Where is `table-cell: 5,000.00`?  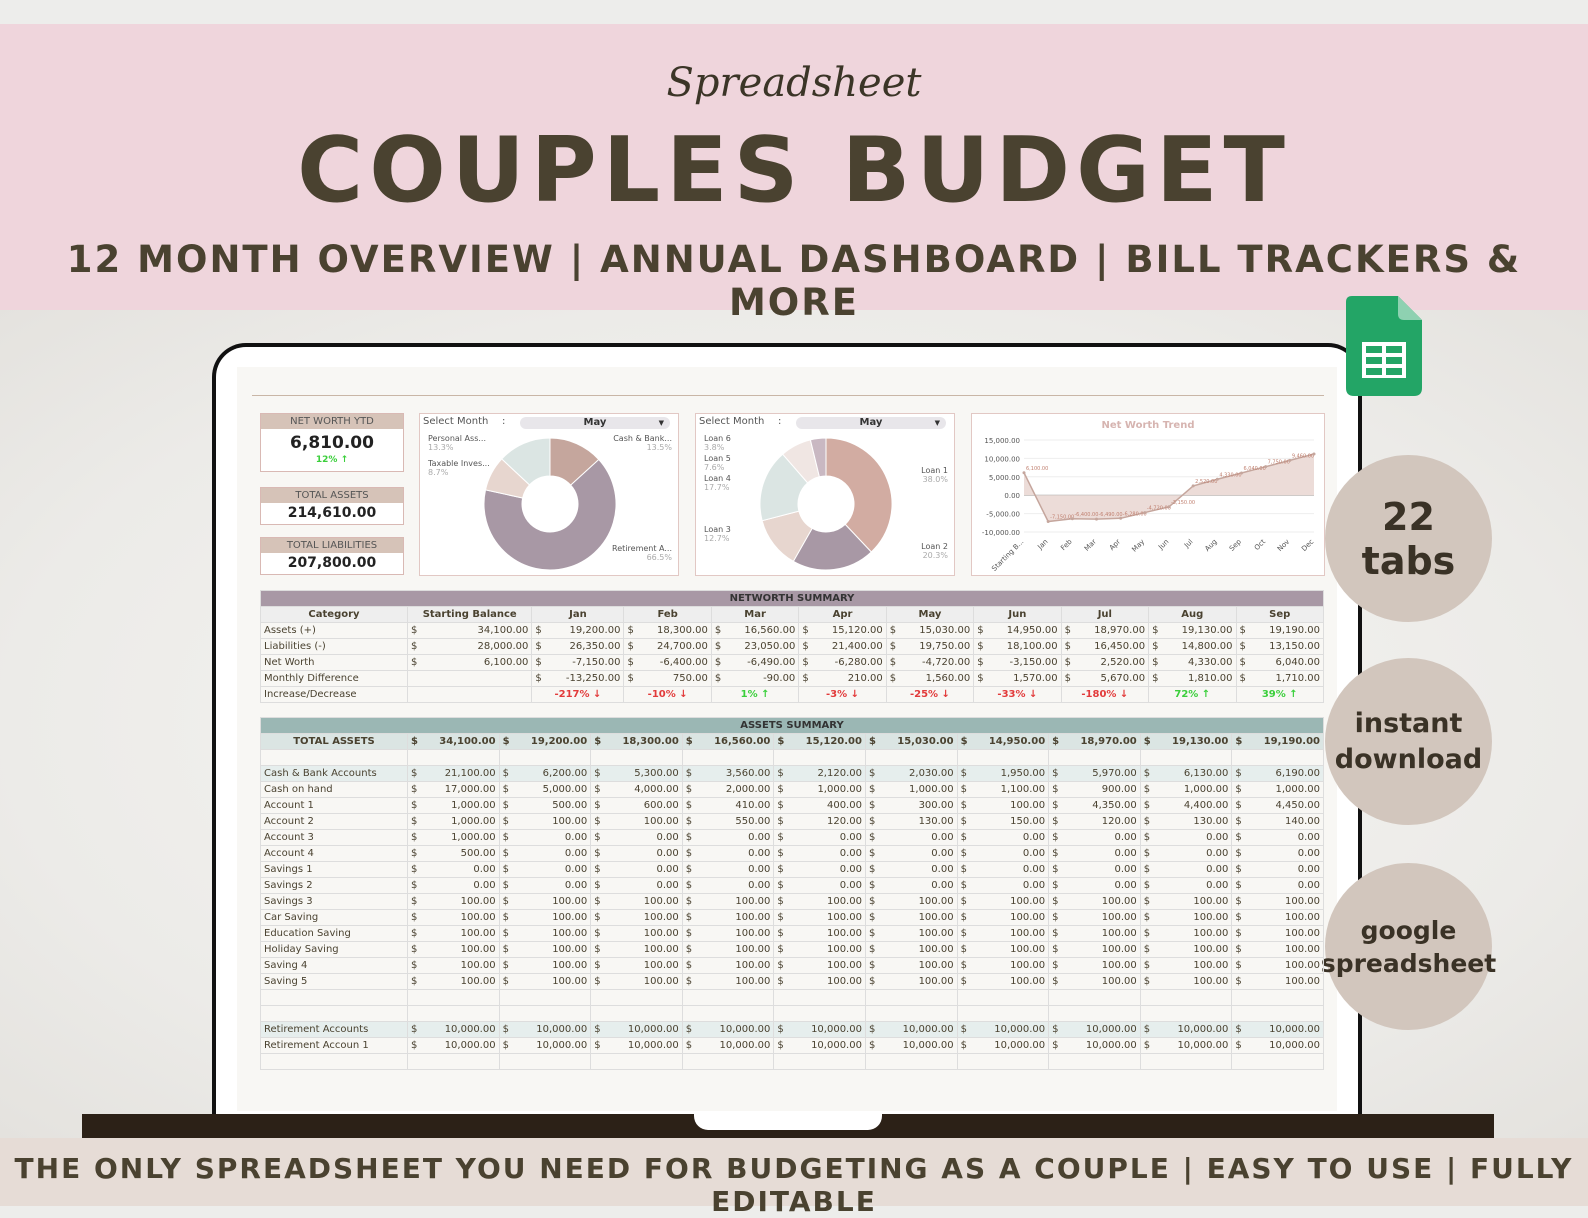 table-cell: 5,000.00 is located at coordinates (552, 789).